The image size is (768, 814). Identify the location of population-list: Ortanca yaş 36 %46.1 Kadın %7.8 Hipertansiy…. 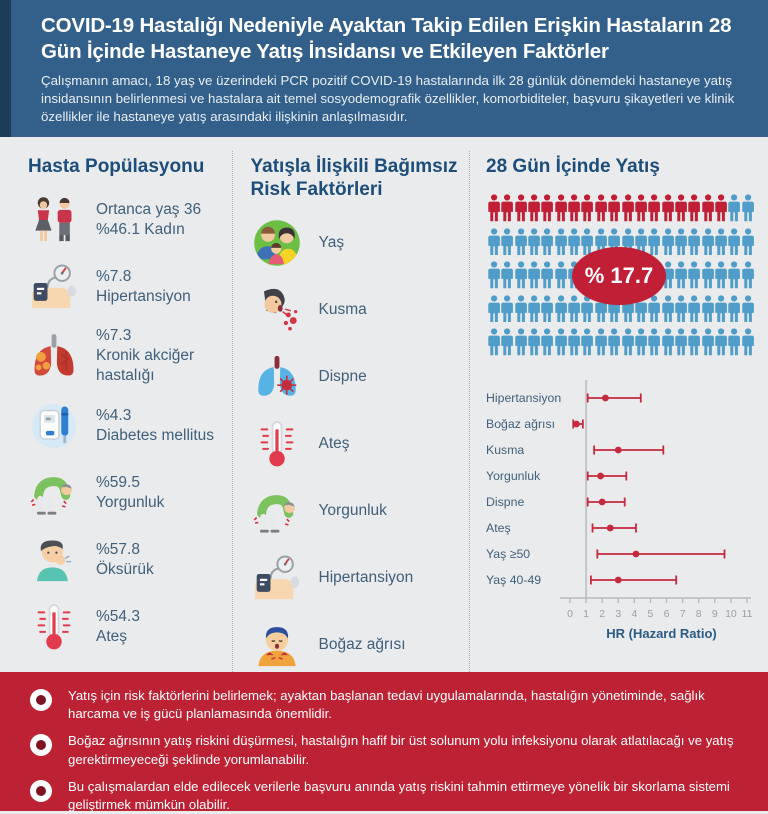
(127, 423).